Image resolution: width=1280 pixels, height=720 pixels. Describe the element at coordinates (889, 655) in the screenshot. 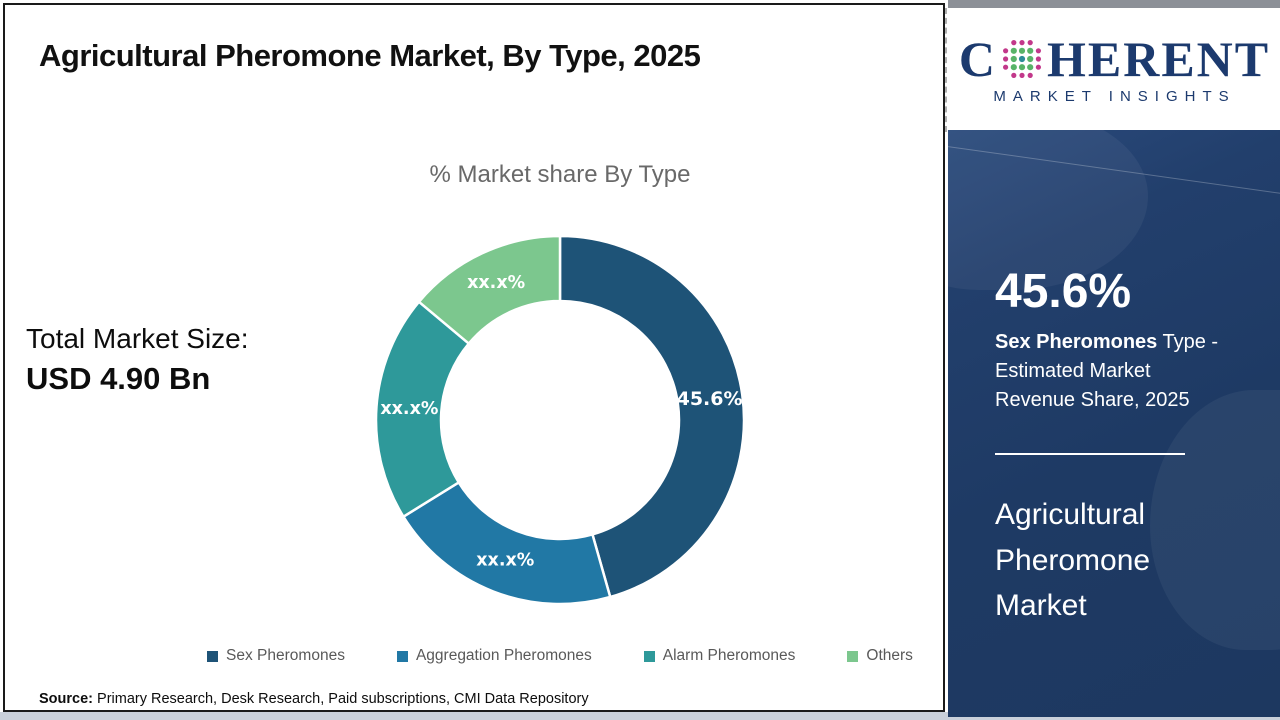

I see `legend-label: Others` at that location.